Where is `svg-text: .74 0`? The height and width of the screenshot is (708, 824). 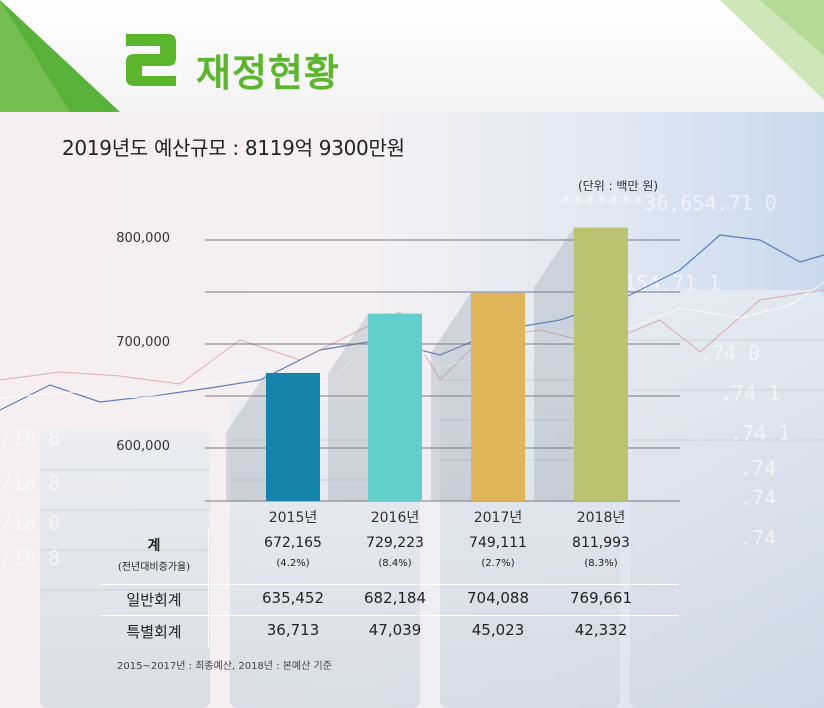 svg-text: .74 0 is located at coordinates (730, 353).